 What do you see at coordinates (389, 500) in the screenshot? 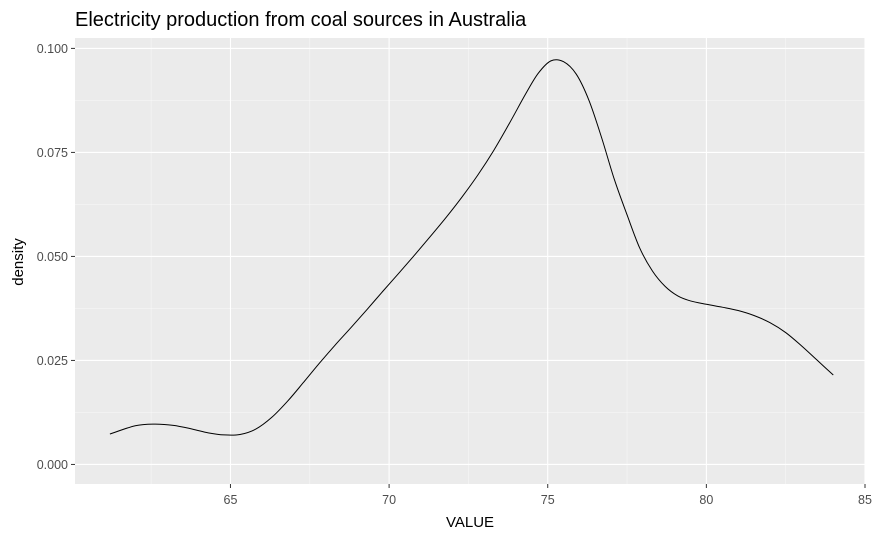
I see `x-tick-label: 70` at bounding box center [389, 500].